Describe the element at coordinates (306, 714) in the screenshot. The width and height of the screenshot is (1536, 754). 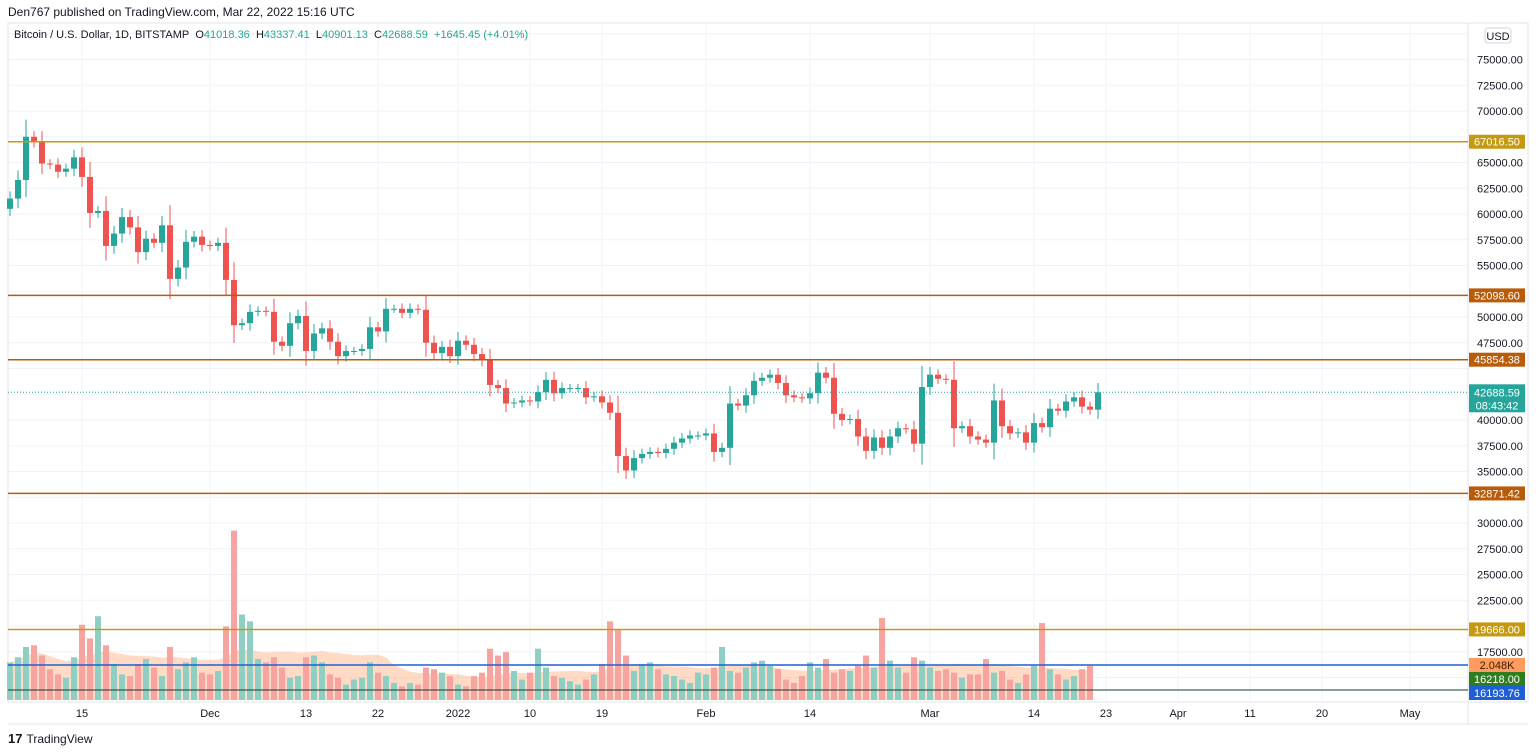
I see `x-tick-label: 13` at that location.